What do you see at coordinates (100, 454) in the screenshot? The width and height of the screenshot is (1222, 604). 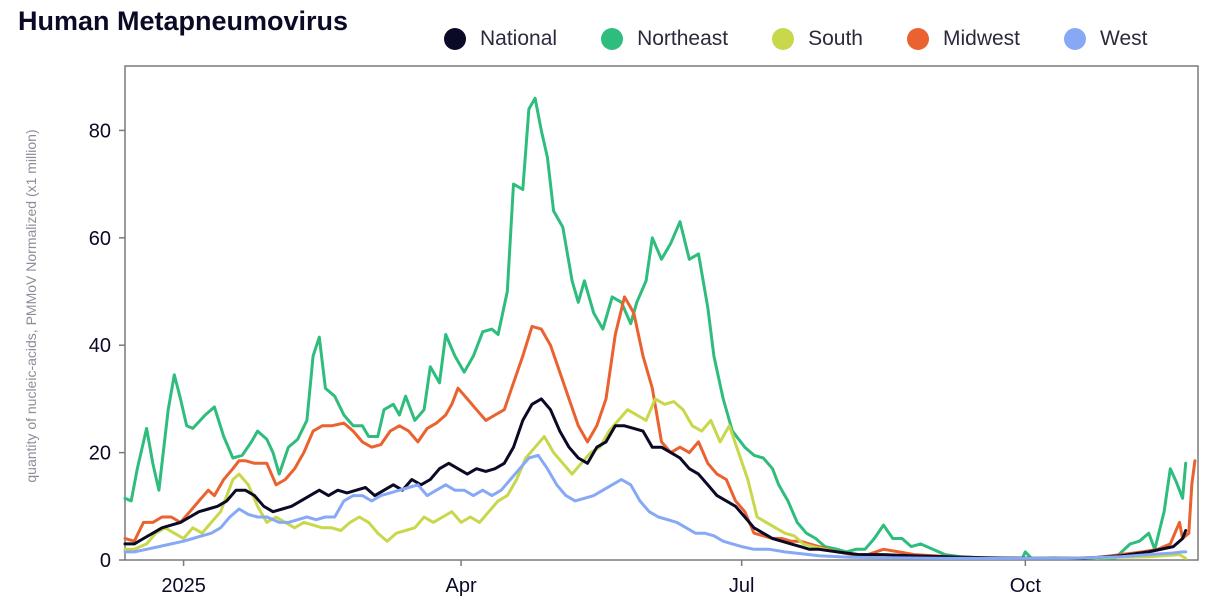 I see `y-tick-label: 20` at bounding box center [100, 454].